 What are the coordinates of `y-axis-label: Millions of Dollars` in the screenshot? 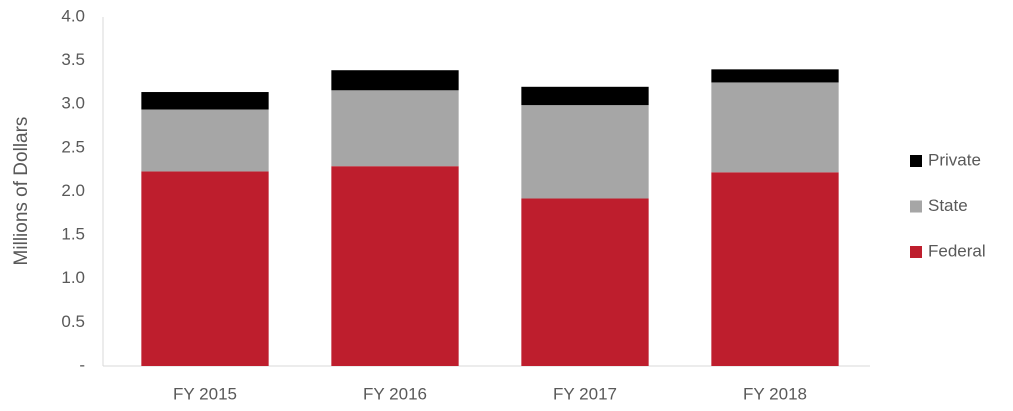 It's located at (21, 191).